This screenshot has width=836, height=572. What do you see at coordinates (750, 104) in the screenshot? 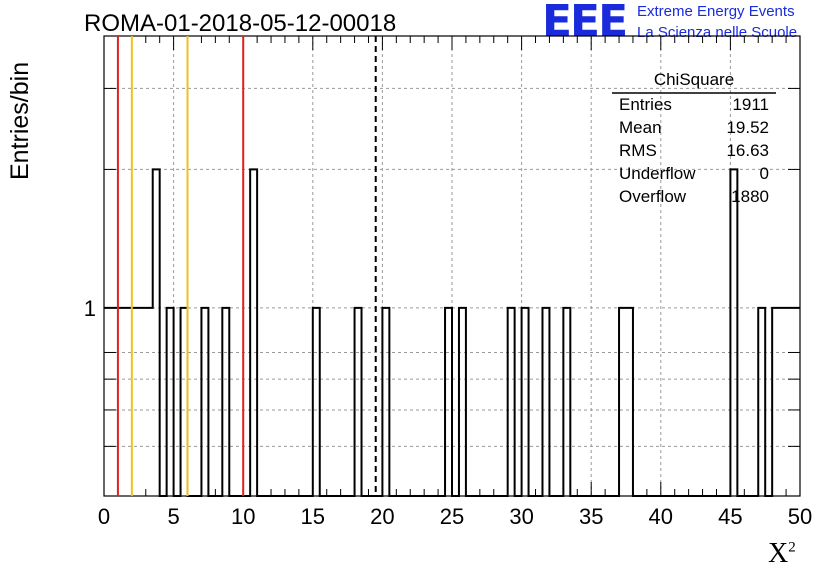
I see `stats-value: 1911` at bounding box center [750, 104].